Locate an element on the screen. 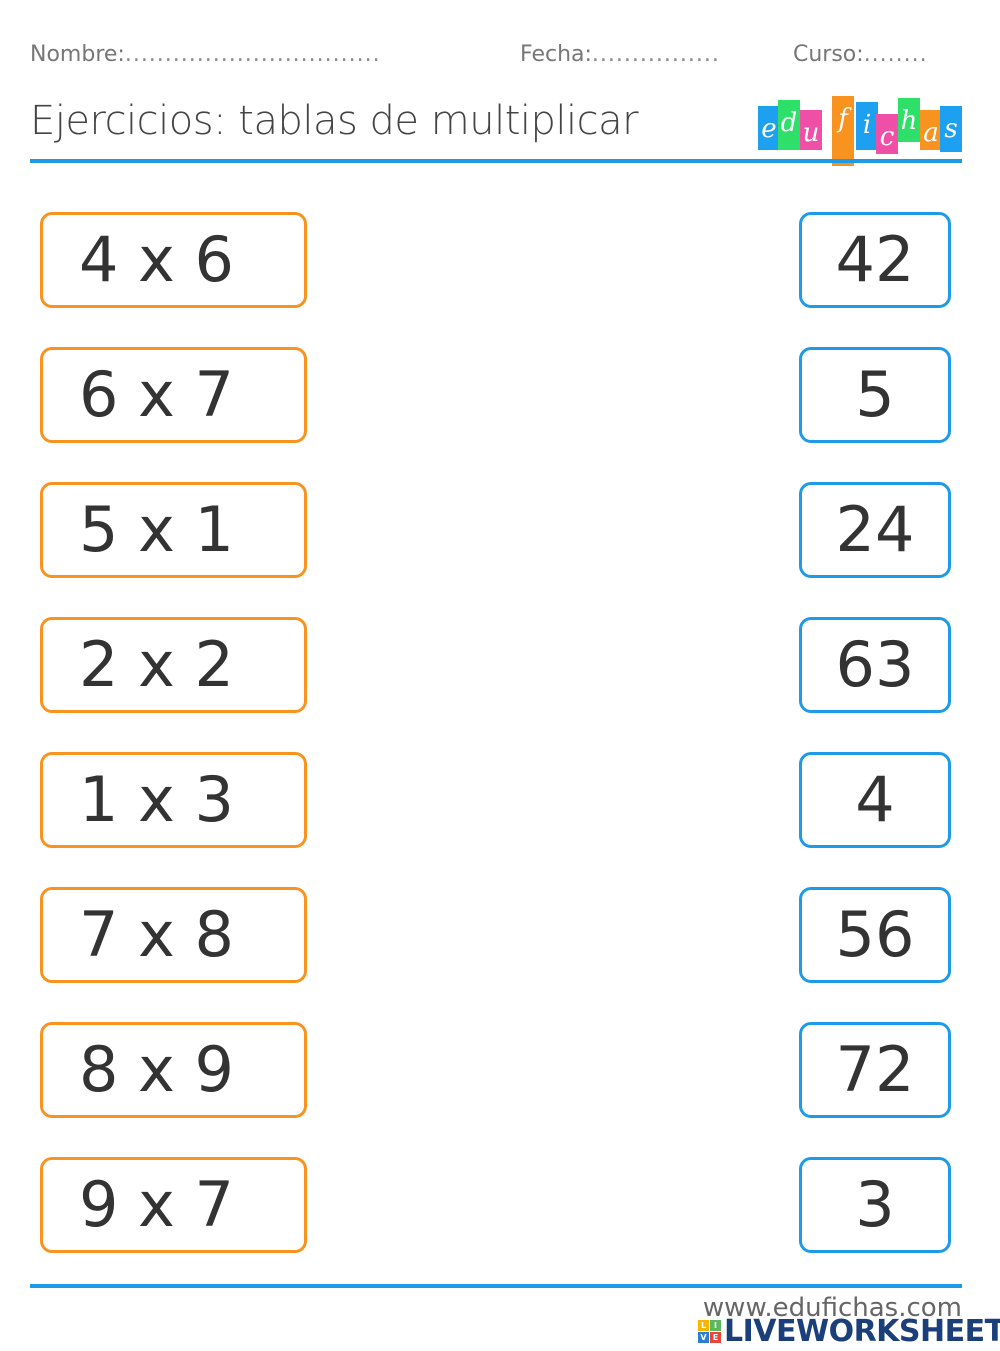 The width and height of the screenshot is (1000, 1351). logo-letter-tile: d is located at coordinates (789, 125).